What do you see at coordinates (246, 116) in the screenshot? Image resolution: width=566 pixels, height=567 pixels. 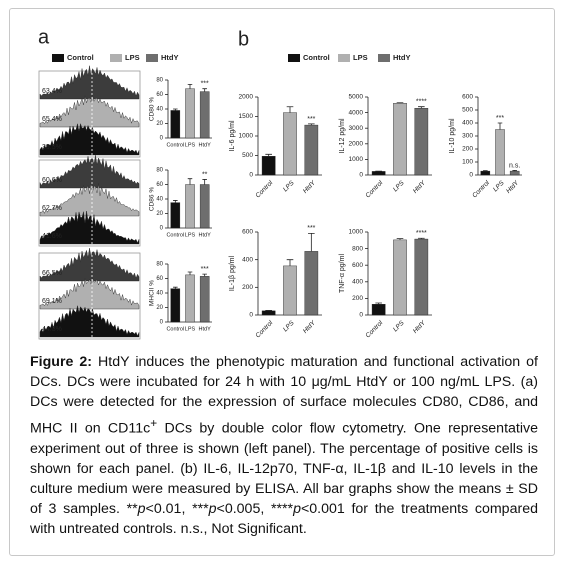 I see `y-tick-label: 1500` at bounding box center [246, 116].